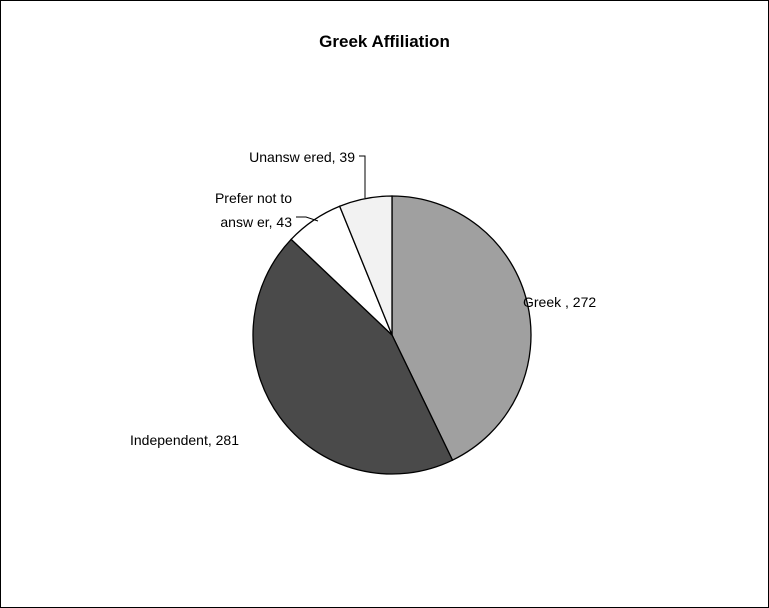  Describe the element at coordinates (307, 219) in the screenshot. I see `leader-line-prefer-not-to-answer` at that location.